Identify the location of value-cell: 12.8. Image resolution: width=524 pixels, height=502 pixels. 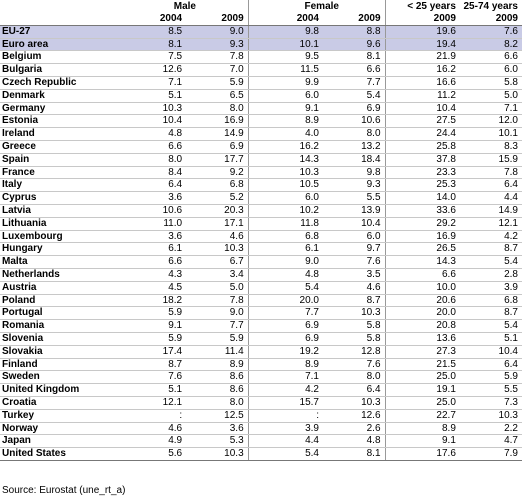
(354, 352).